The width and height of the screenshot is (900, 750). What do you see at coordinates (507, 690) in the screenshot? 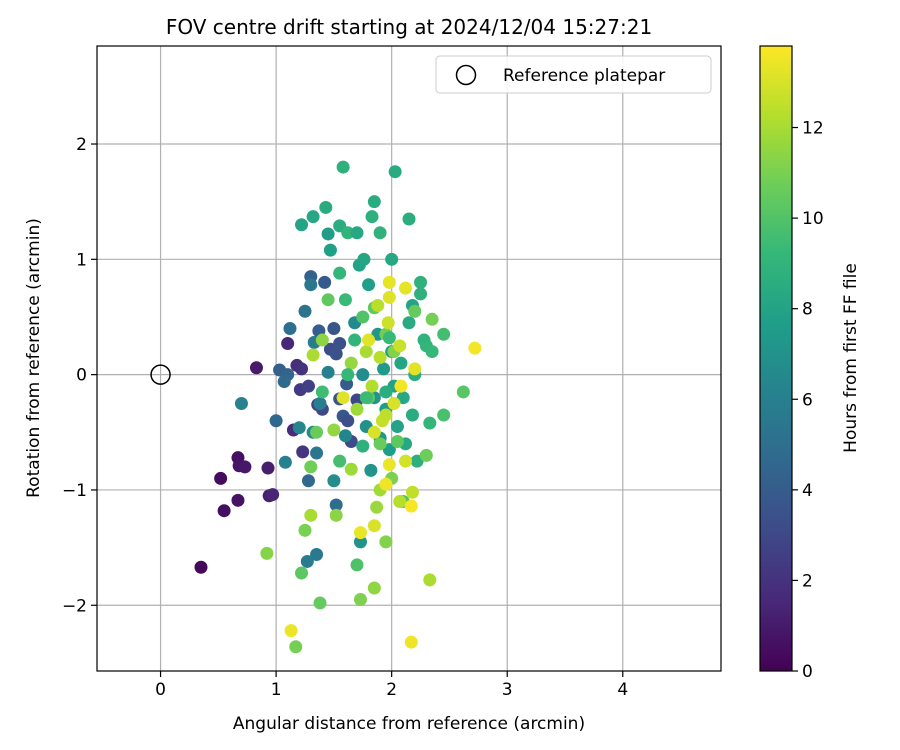
I see `x-tick-label: 3` at bounding box center [507, 690].